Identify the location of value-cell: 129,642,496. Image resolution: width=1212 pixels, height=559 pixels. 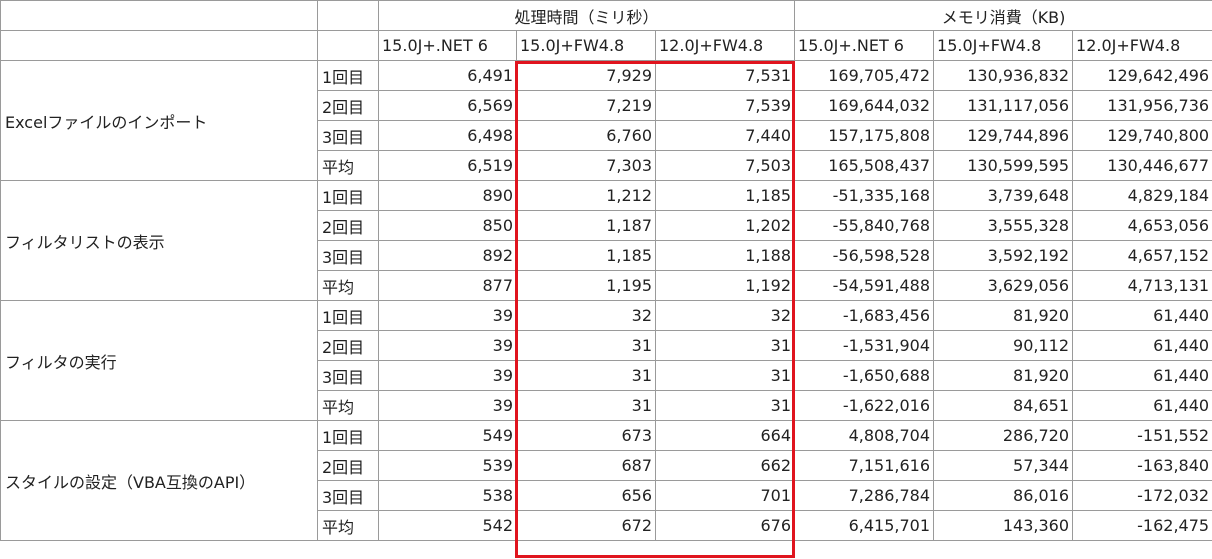
(1142, 75).